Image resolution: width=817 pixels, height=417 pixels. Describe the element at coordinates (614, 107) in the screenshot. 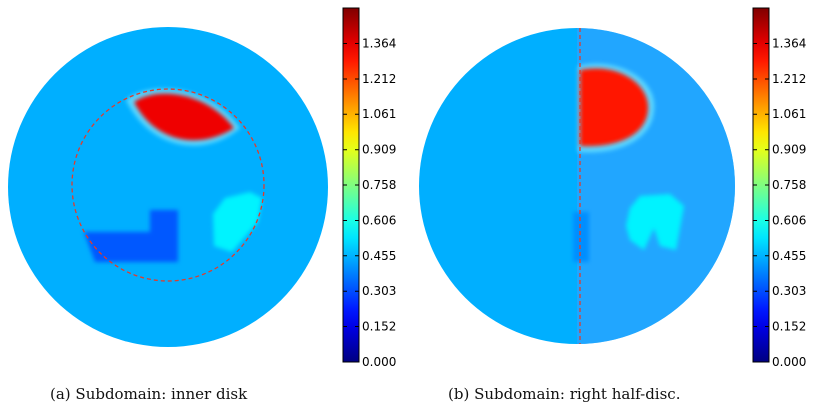

I see `half-lens-inclusion` at that location.